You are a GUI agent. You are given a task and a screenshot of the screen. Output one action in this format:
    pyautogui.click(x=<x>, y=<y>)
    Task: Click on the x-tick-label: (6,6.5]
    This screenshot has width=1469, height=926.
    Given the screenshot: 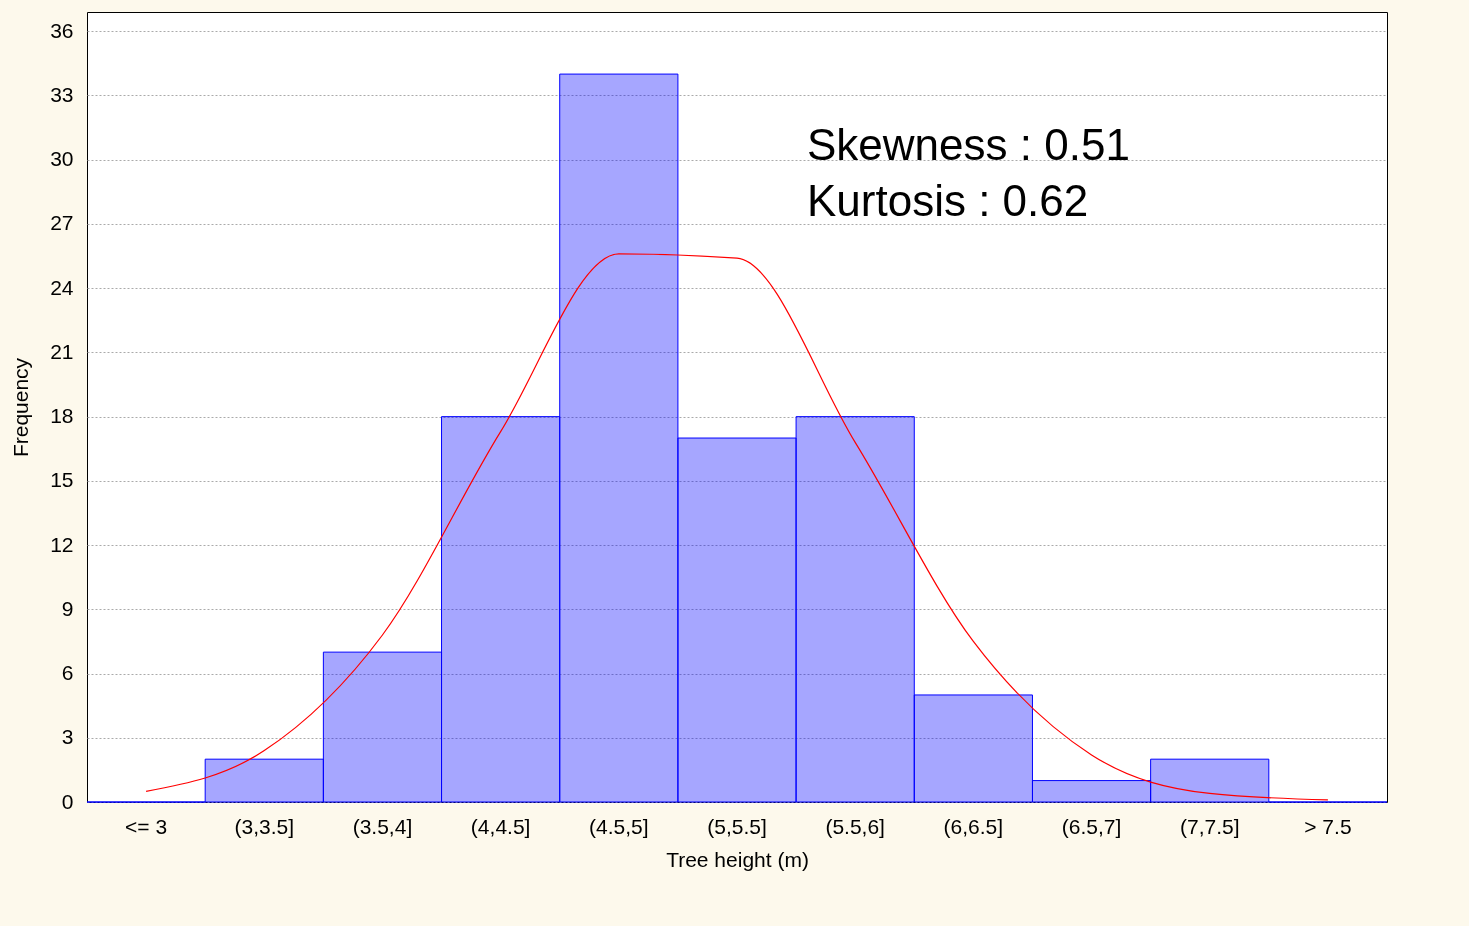 What is the action you would take?
    pyautogui.click(x=973, y=826)
    